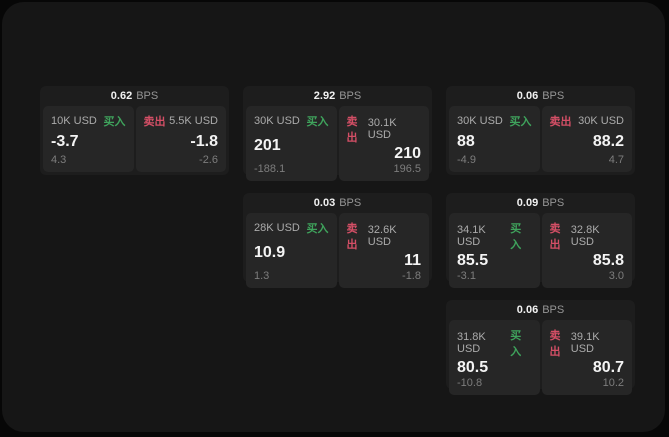 The width and height of the screenshot is (669, 437). I want to click on quote-card: 2.92 BPS 30K USD 买入 201 -188.1 卖出, so click(337, 133).